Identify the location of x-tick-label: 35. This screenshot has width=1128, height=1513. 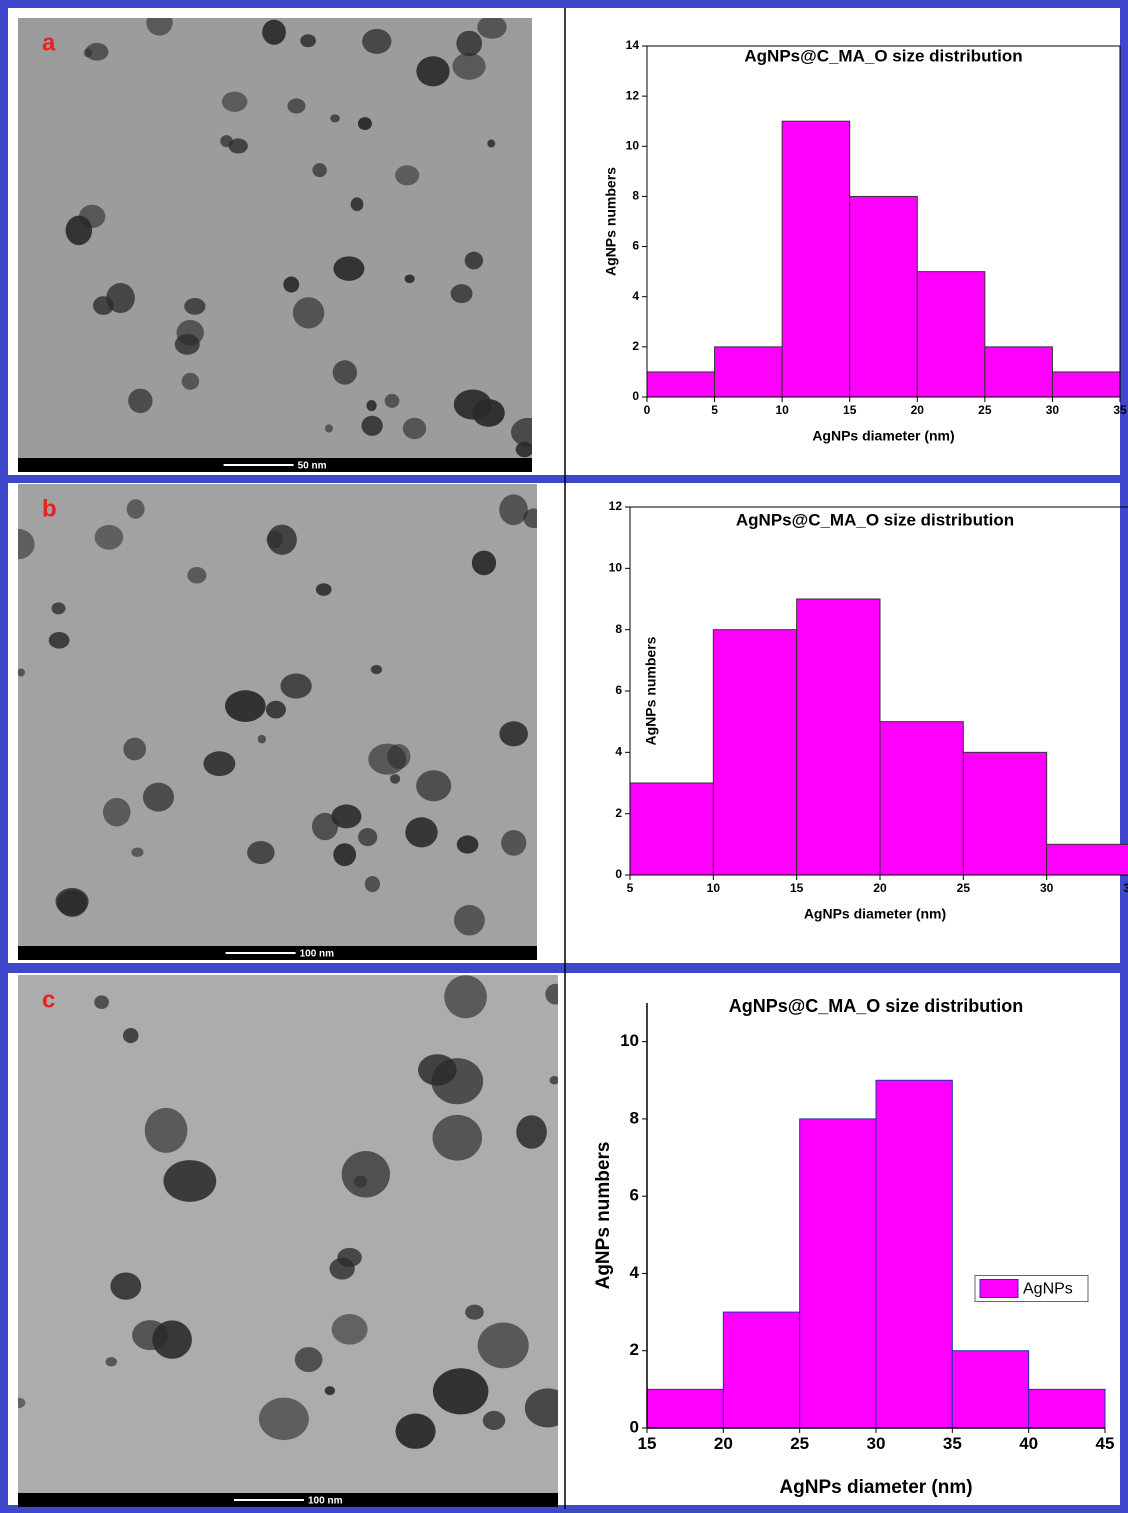
(952, 1443).